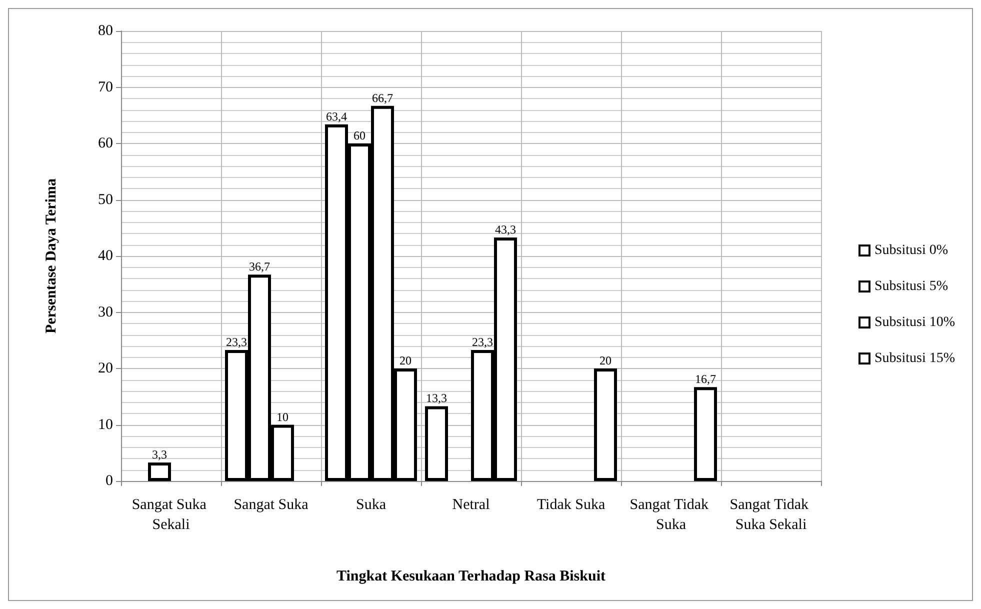 This screenshot has height=609, width=981. I want to click on legend-label: Subsitusi 5%, so click(911, 286).